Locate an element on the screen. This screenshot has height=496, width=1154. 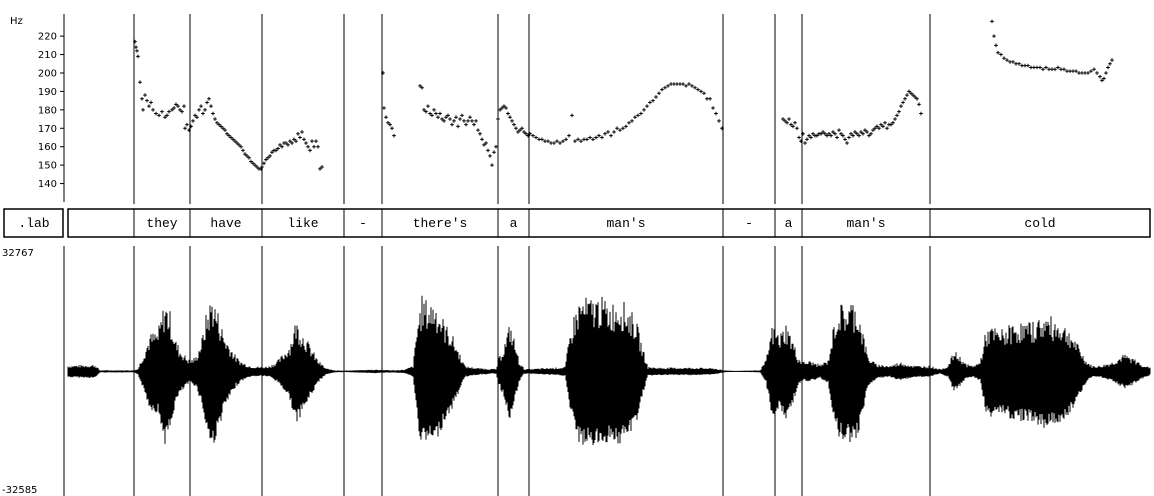
tier-segment-label: - is located at coordinates (363, 223).